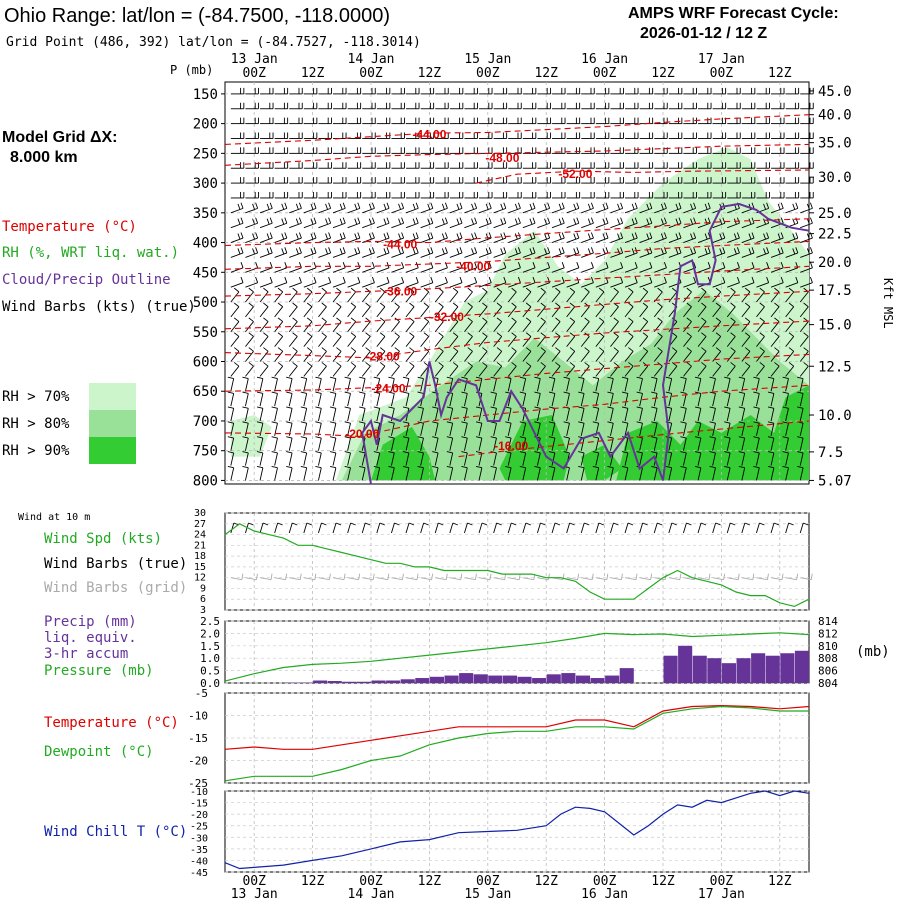 Image resolution: width=900 pixels, height=900 pixels. What do you see at coordinates (780, 881) in the screenshot?
I see `hour-tick-label: 12Z` at bounding box center [780, 881].